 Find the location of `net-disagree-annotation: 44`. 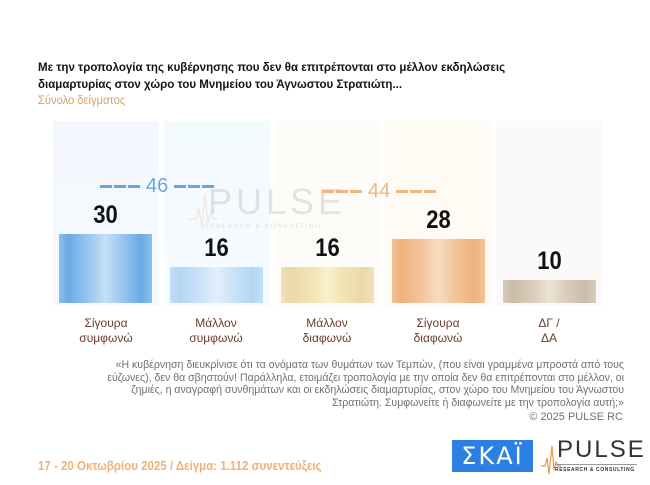

net-disagree-annotation: 44 is located at coordinates (379, 190).